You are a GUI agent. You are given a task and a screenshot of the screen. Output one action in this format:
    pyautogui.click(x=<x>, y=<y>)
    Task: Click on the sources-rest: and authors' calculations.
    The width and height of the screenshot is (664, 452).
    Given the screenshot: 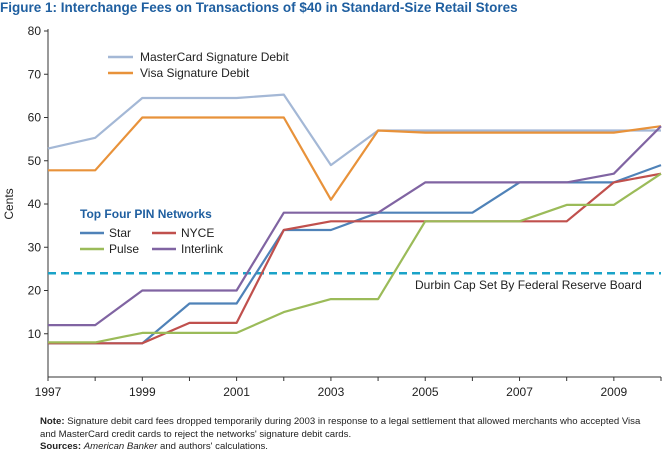 What is the action you would take?
    pyautogui.click(x=214, y=446)
    